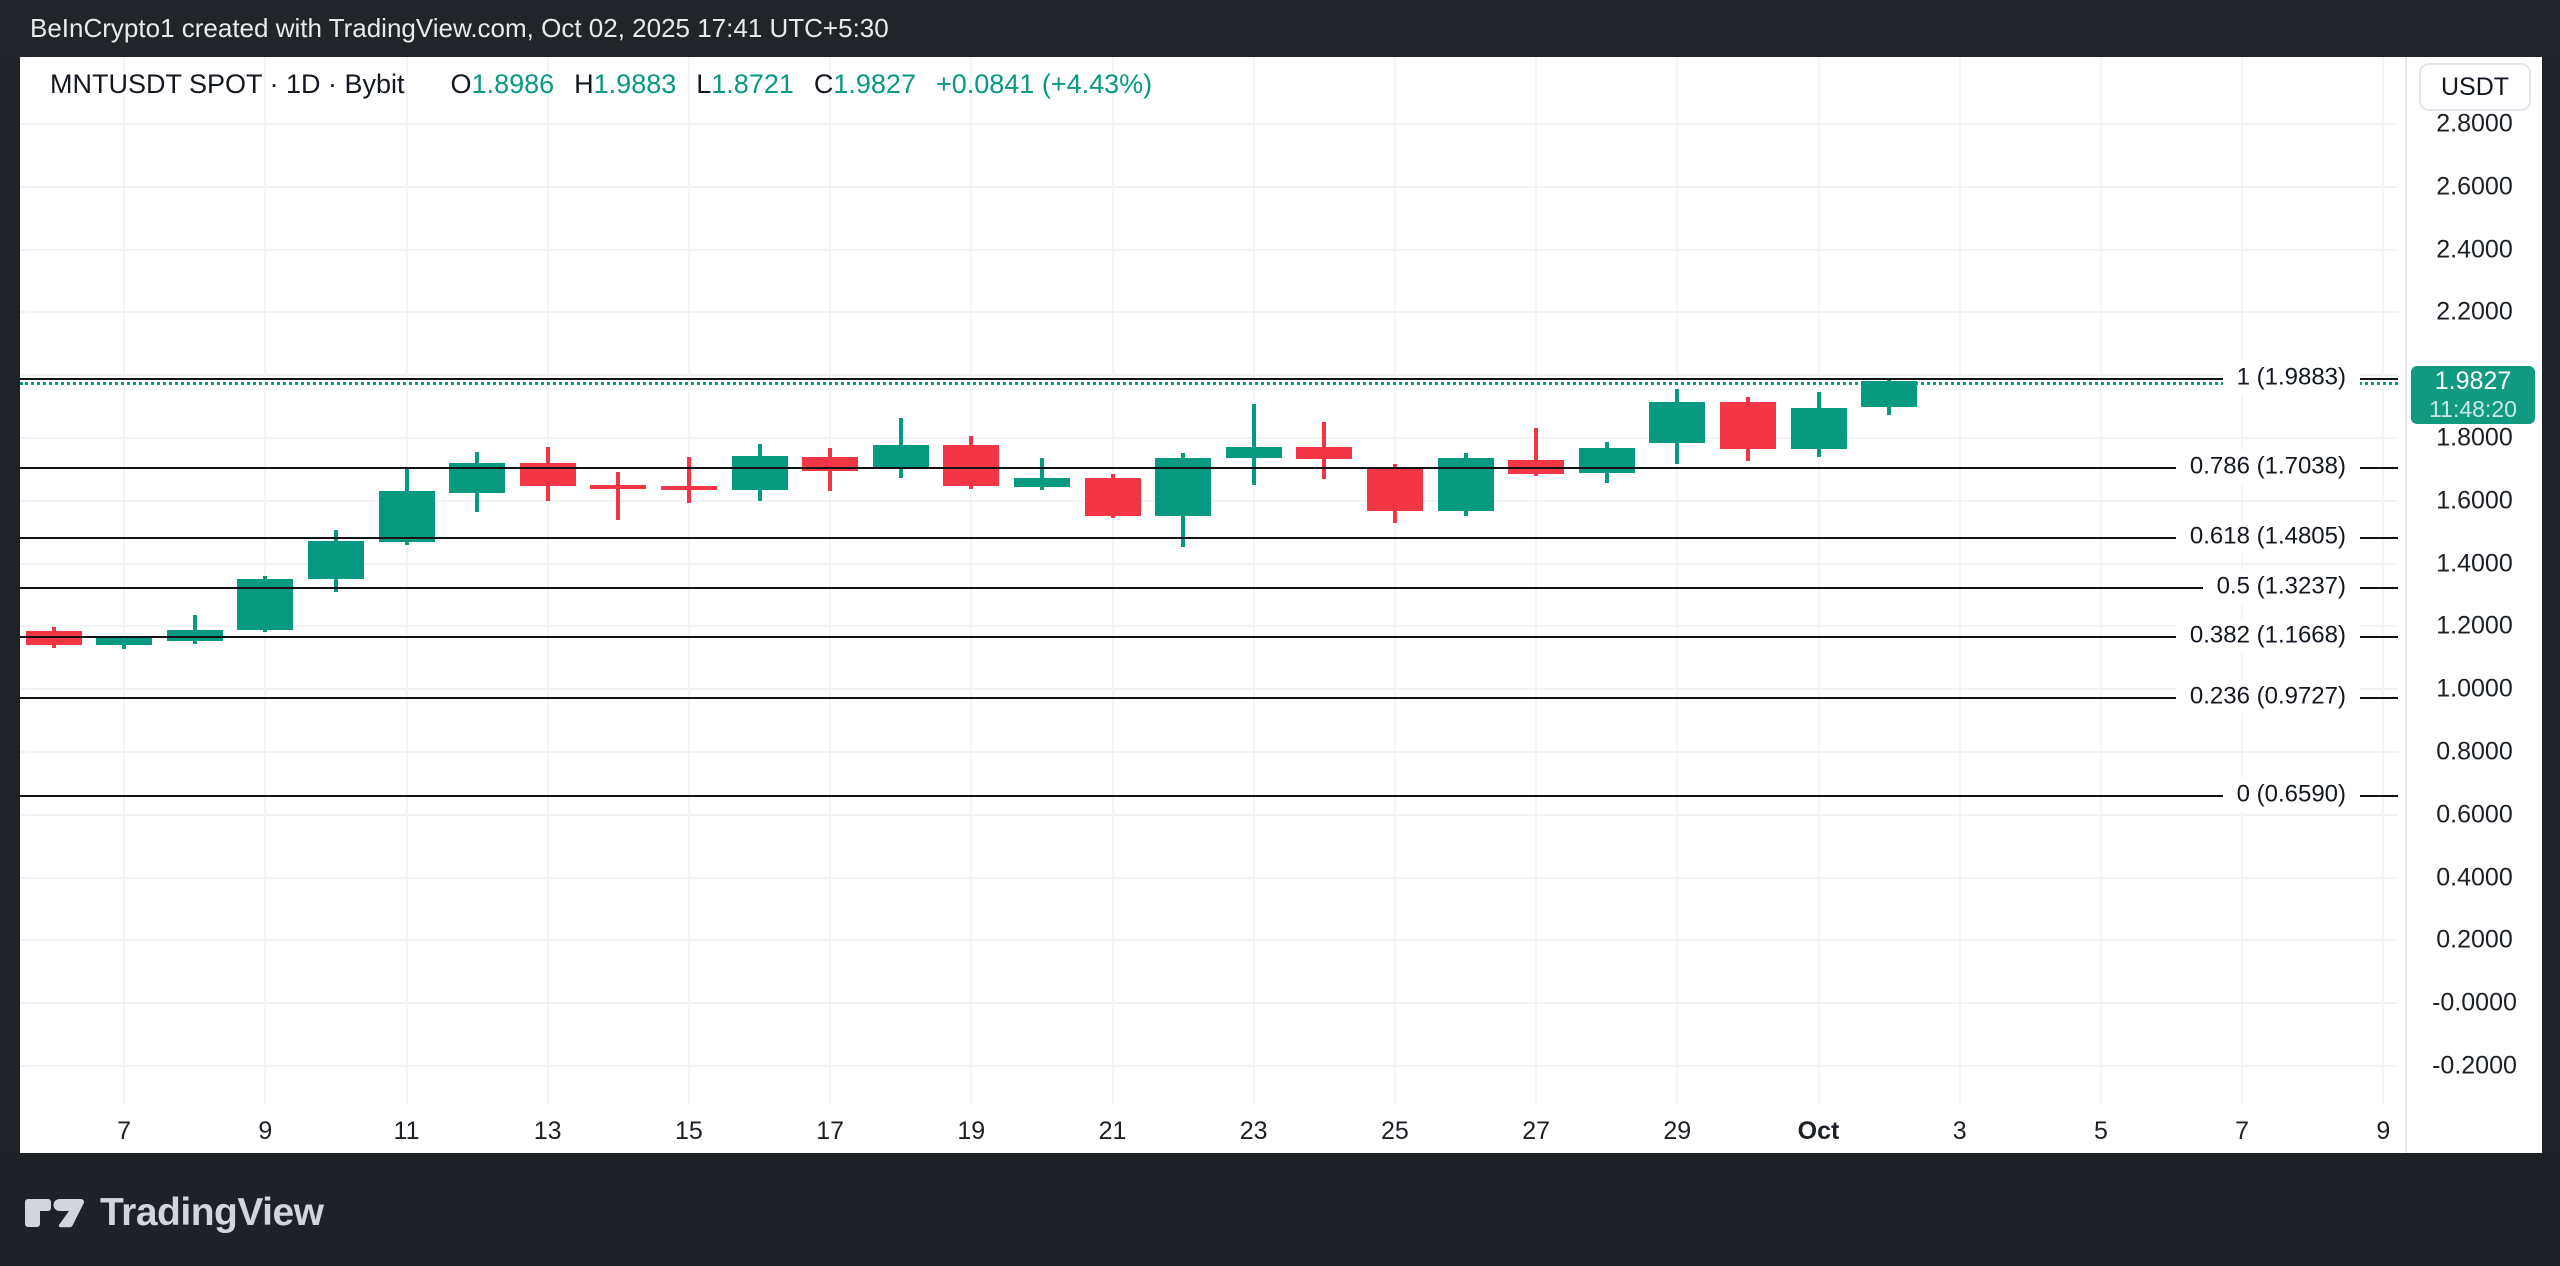  I want to click on price-axis-label: 1.8000, so click(2474, 437).